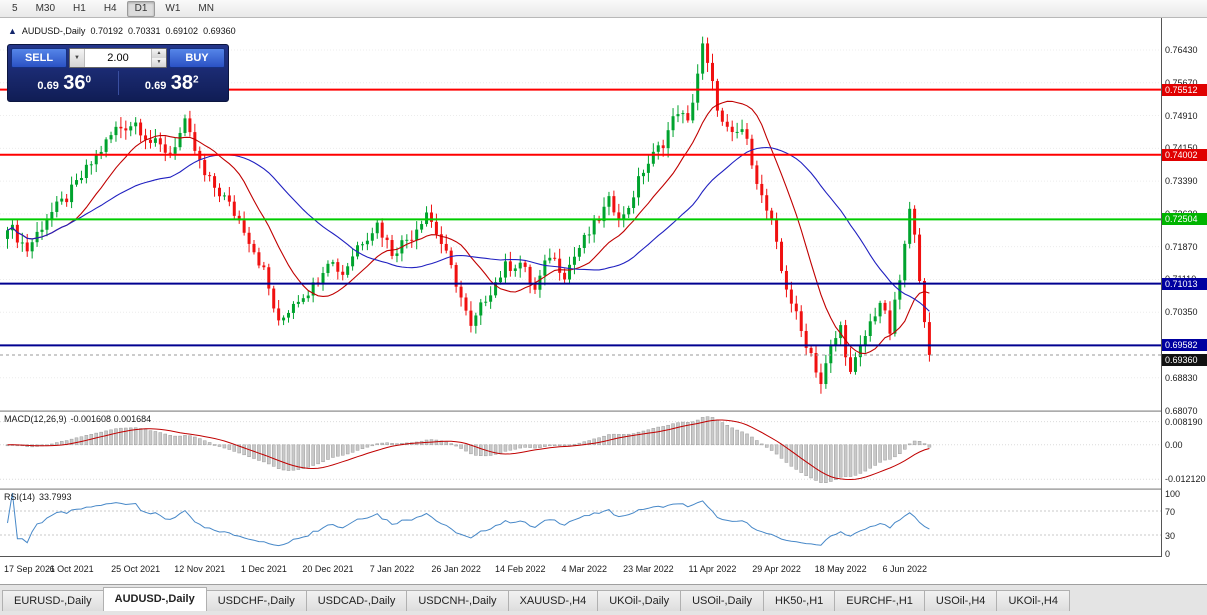  What do you see at coordinates (182, 82) in the screenshot?
I see `buy-price-pips: 38` at bounding box center [182, 82].